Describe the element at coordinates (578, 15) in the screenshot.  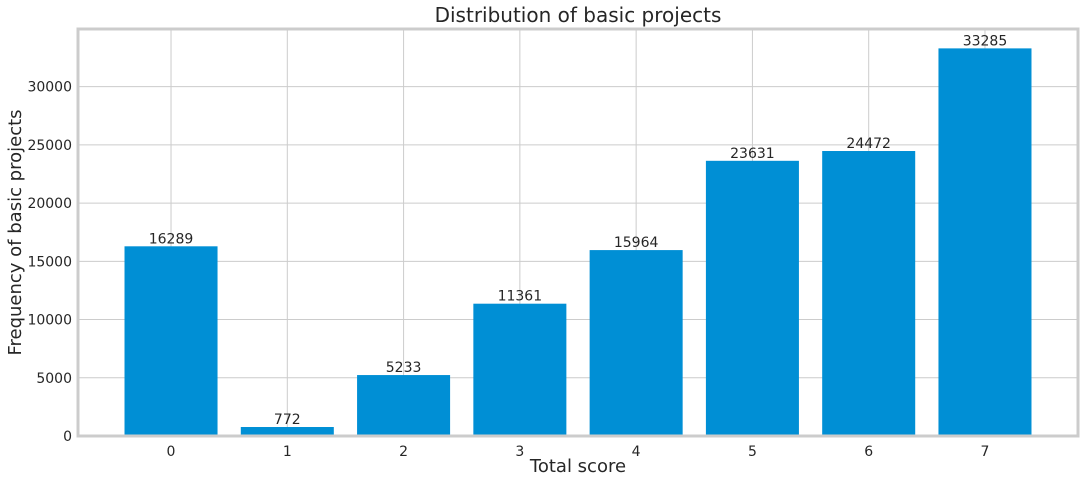
I see `chart-title: Distribution of basic projects` at that location.